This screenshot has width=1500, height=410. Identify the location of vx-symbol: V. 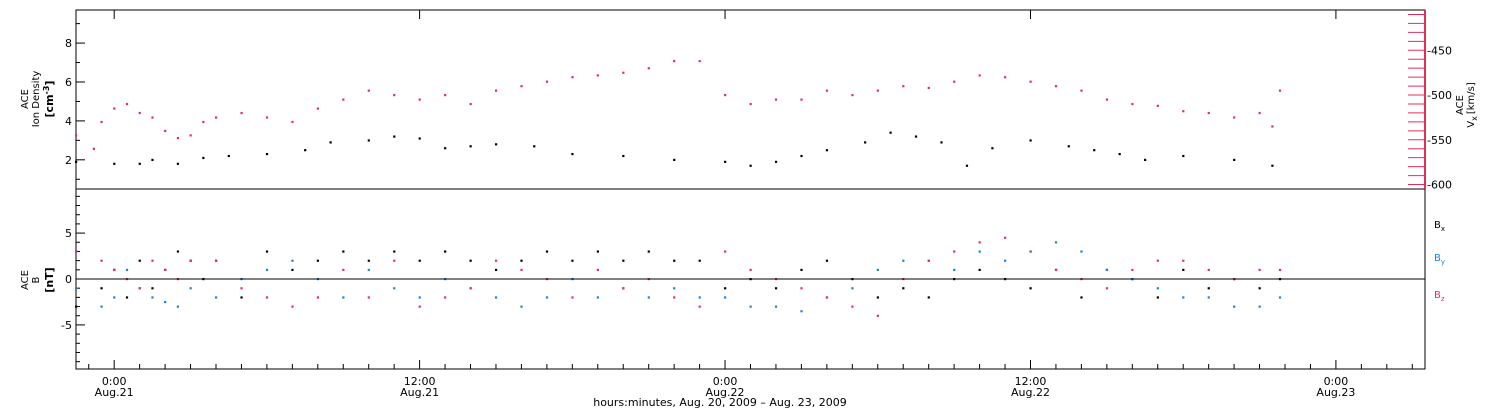
(1471, 124).